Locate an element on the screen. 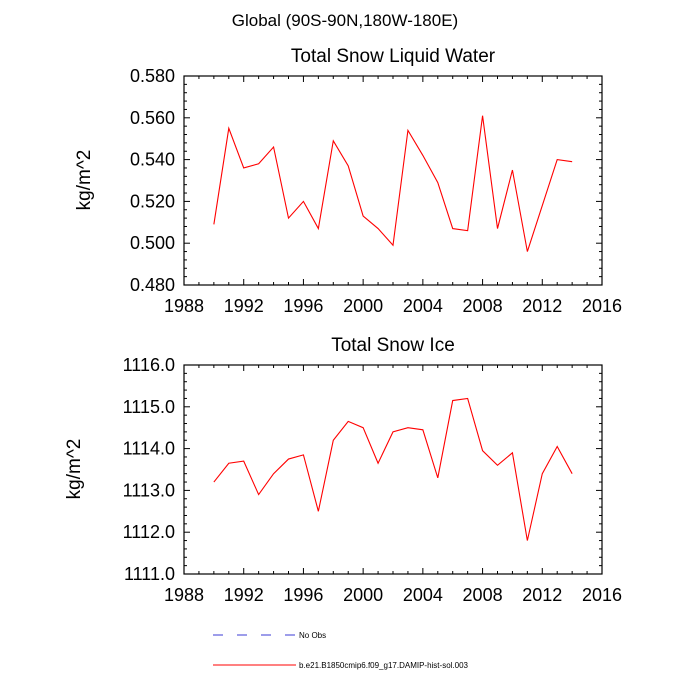  y-tick-label: 1112.0 is located at coordinates (149, 532).